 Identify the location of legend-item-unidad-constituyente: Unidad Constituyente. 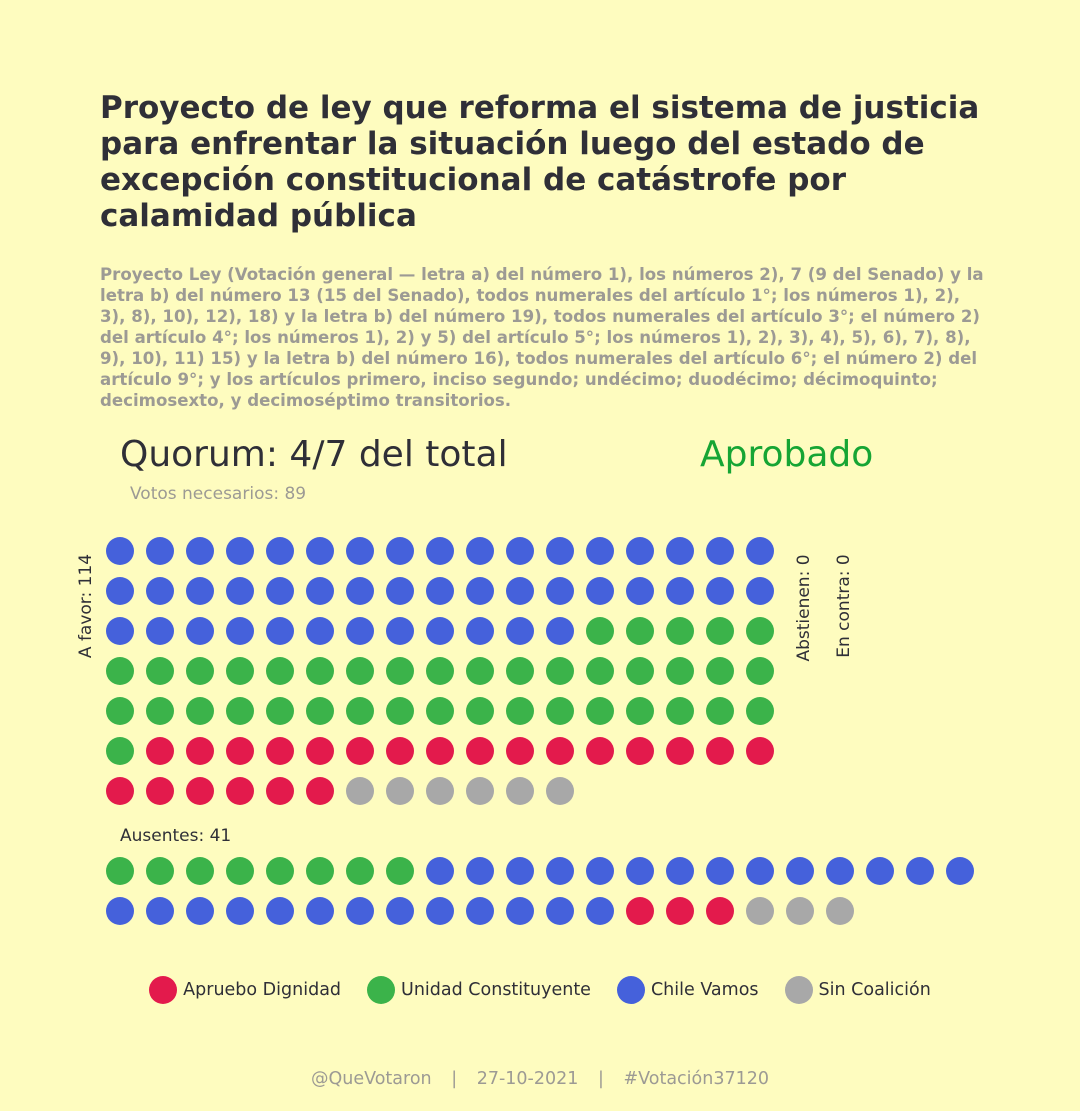
(479, 990).